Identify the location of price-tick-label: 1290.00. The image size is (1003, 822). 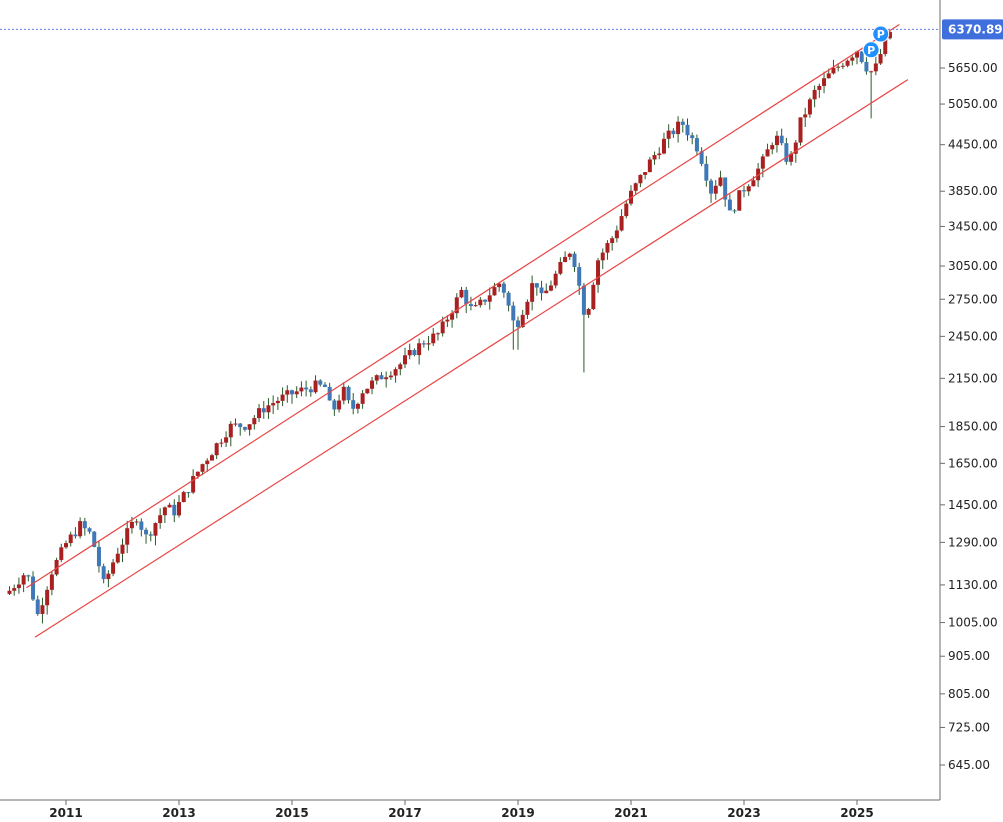
(973, 542).